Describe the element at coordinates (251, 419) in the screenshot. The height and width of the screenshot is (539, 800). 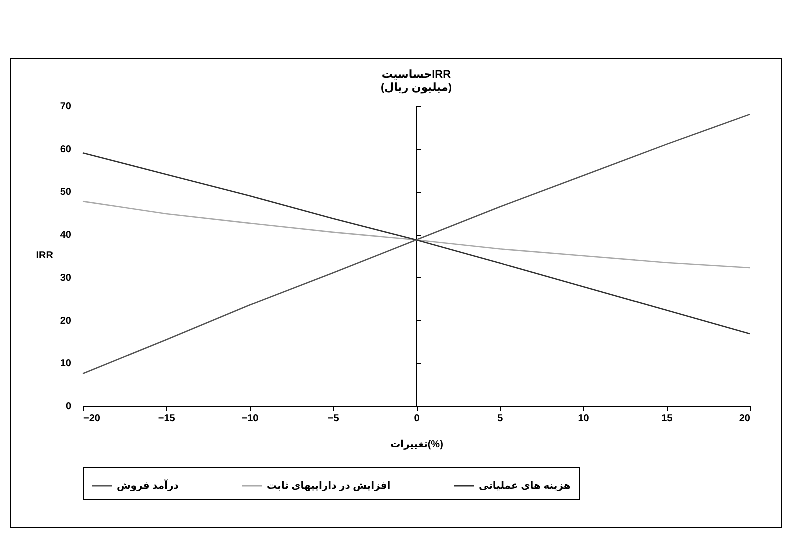
I see `x-tick-label: −10` at that location.